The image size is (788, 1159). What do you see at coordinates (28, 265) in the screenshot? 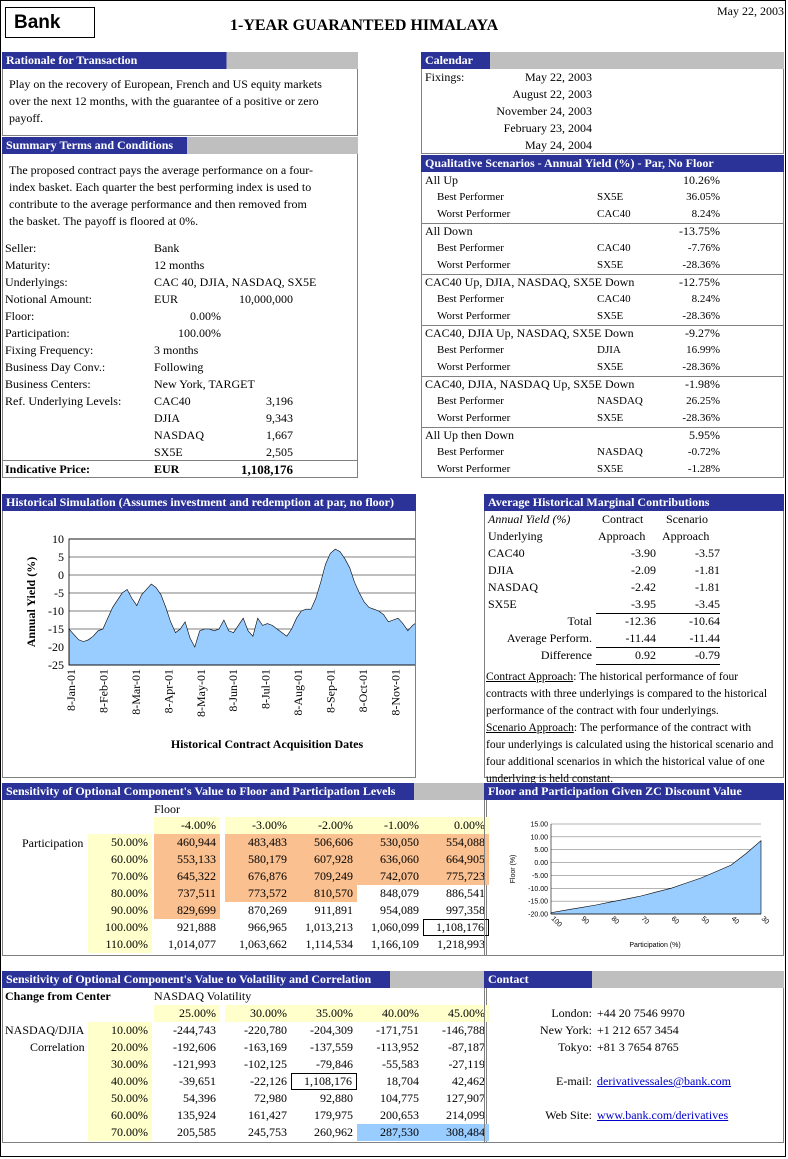
I see `term-label: Maturity:` at bounding box center [28, 265].